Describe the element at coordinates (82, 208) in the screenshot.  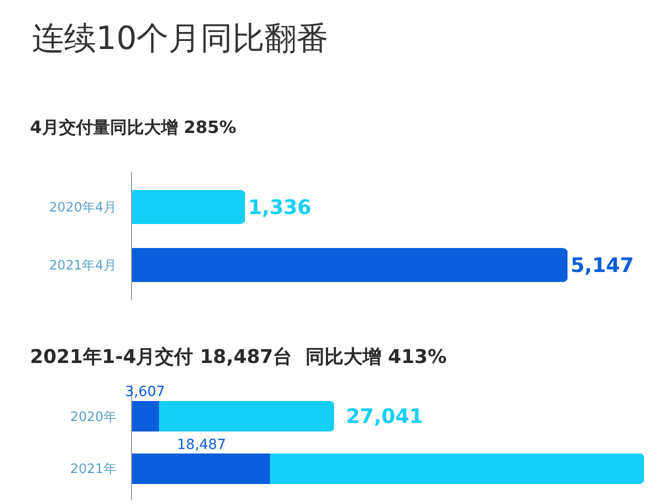
I see `y-tick-label: 2020年4月` at that location.